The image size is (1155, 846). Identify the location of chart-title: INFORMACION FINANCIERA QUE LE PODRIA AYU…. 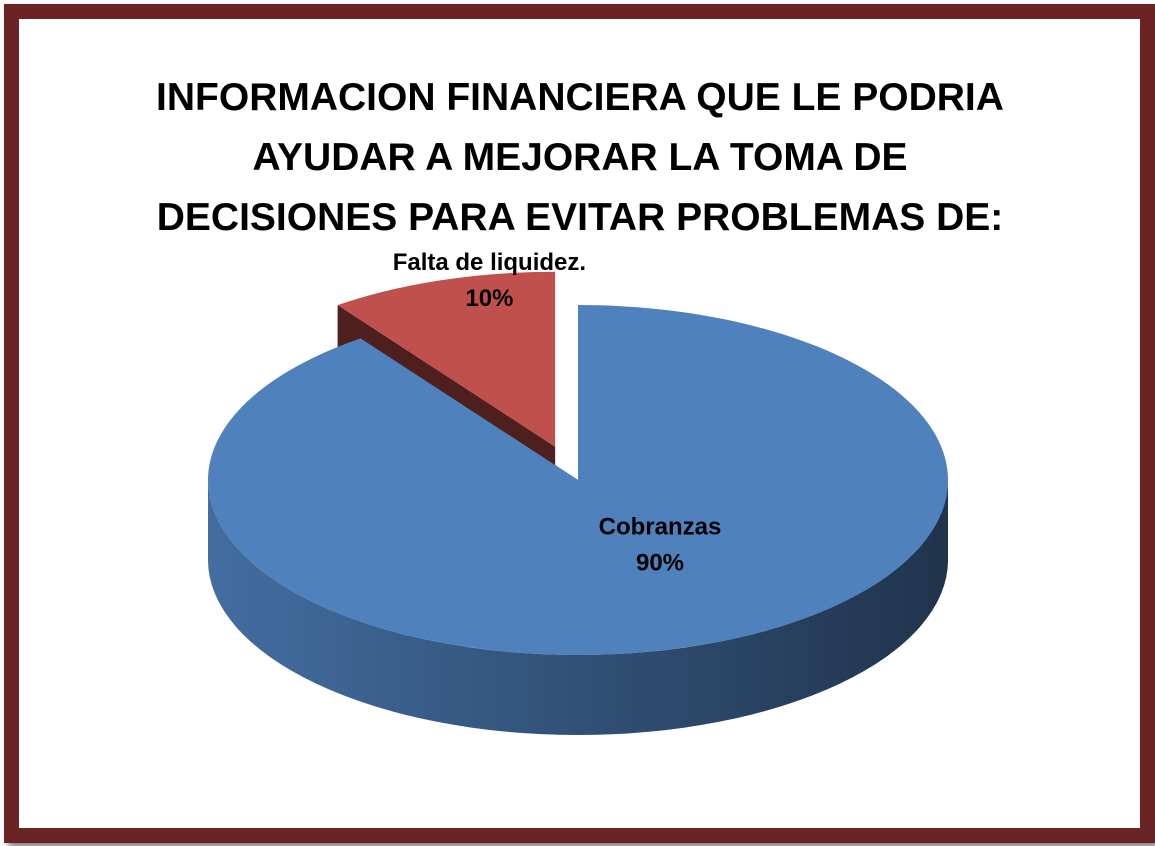
(580, 157).